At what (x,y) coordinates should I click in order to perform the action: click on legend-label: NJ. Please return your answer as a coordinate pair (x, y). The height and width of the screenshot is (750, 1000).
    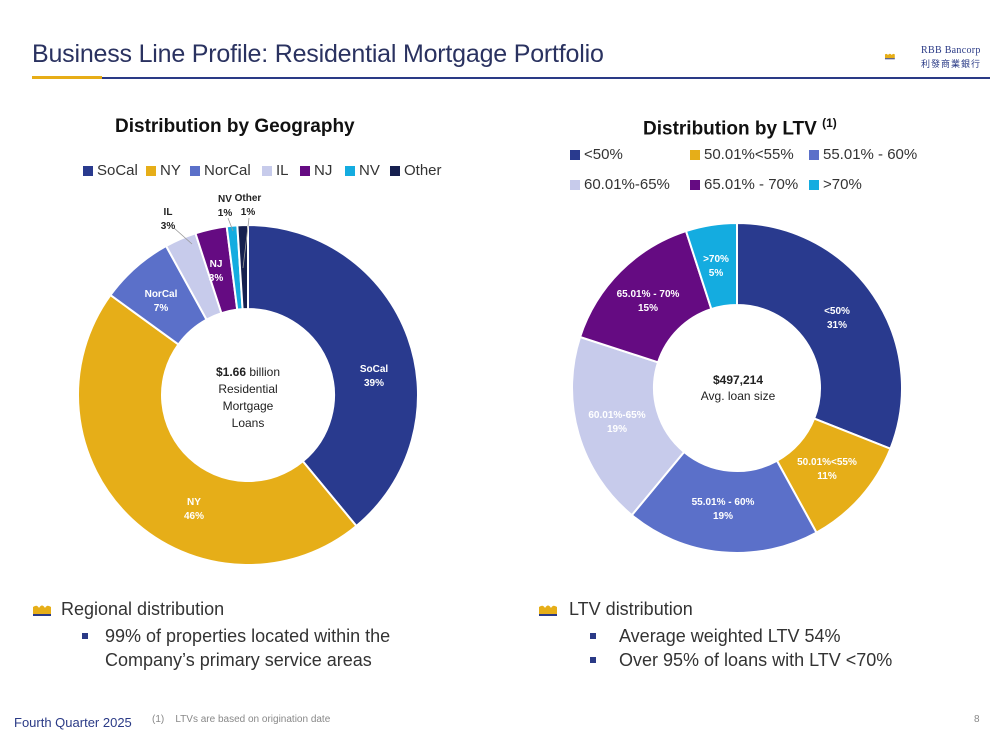
    Looking at the image, I should click on (323, 170).